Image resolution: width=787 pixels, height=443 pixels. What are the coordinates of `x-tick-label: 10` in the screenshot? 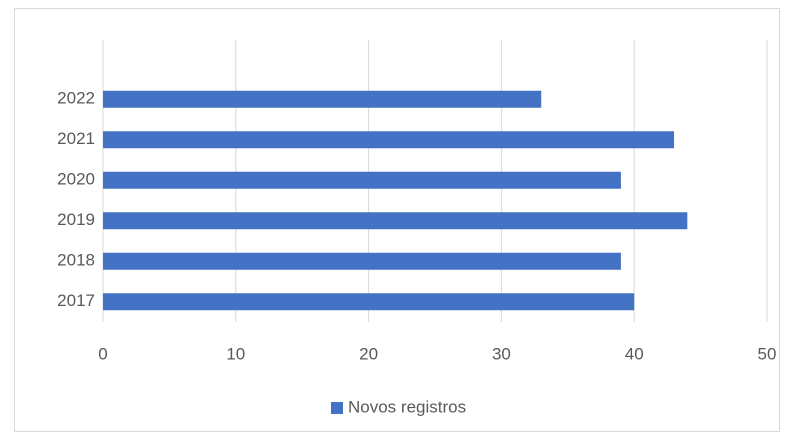 It's located at (235, 353).